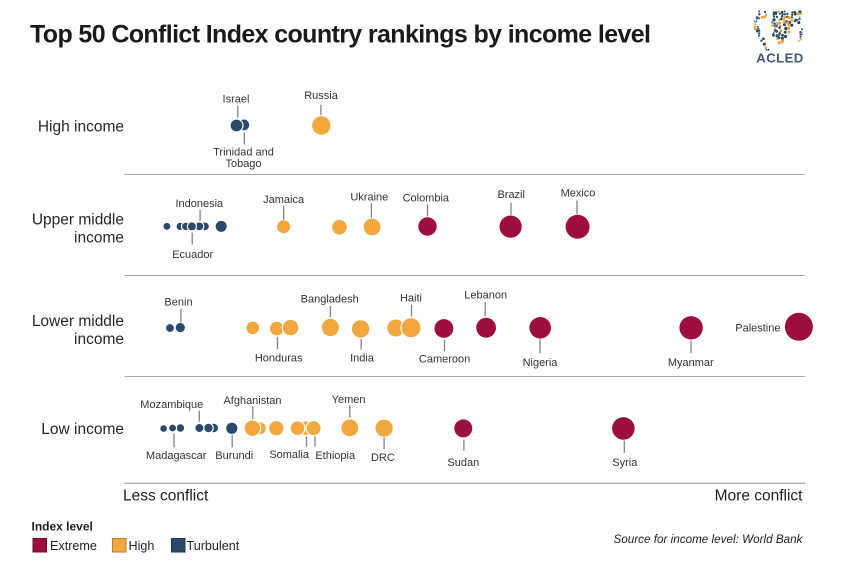 This screenshot has width=850, height=577. Describe the element at coordinates (142, 546) in the screenshot. I see `svg-text: High` at that location.